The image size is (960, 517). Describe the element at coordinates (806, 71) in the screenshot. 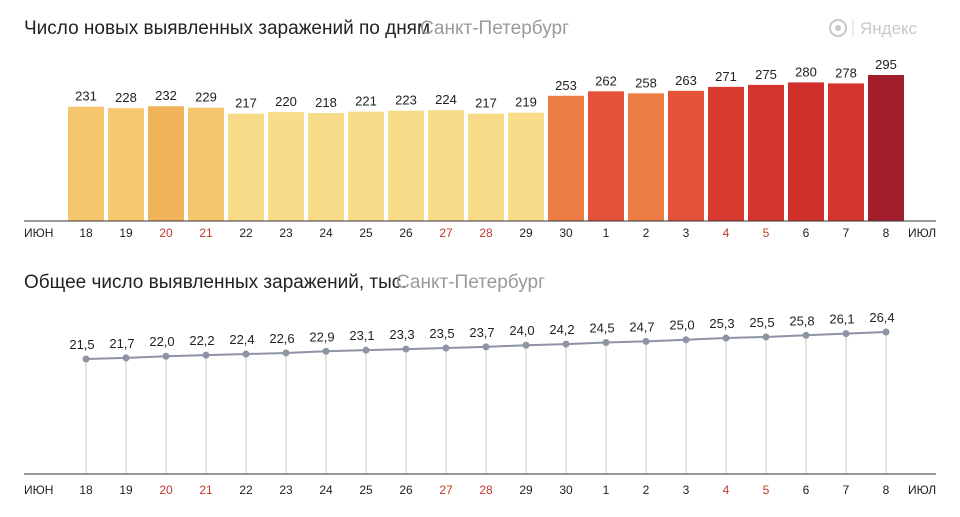

I see `bar-value-label: 280` at that location.